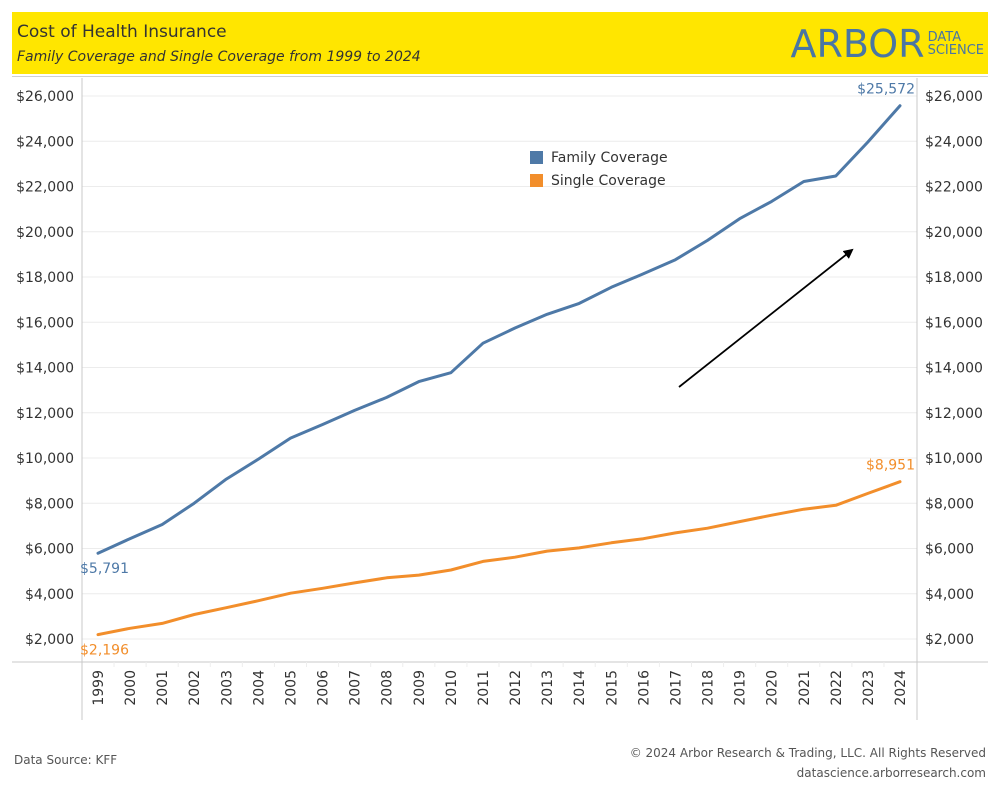 The image size is (1000, 800). Describe the element at coordinates (955, 50) in the screenshot. I see `logo-sub-line-2: SCIENCE` at that location.